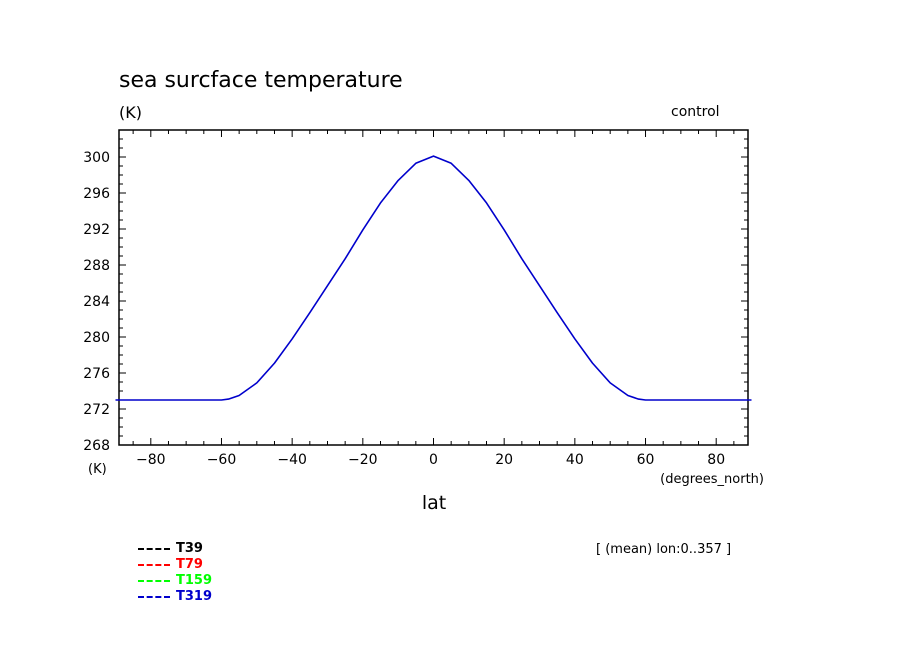 Image resolution: width=904 pixels, height=654 pixels. What do you see at coordinates (151, 460) in the screenshot?
I see `x-tick-label: −80` at bounding box center [151, 460].